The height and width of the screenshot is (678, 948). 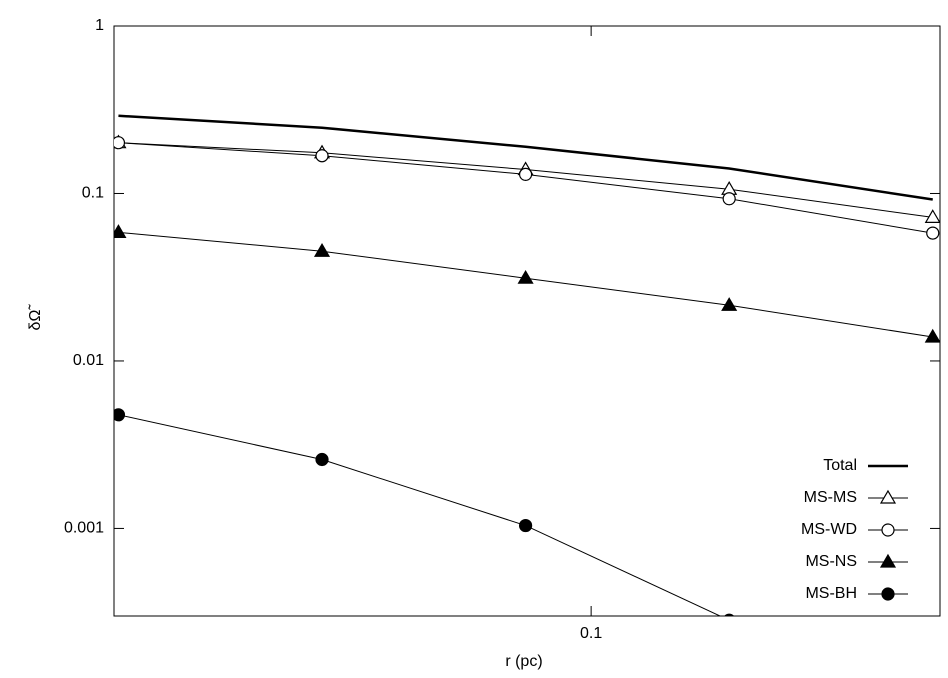 What do you see at coordinates (591, 633) in the screenshot?
I see `x-tick-label: 0.1` at bounding box center [591, 633].